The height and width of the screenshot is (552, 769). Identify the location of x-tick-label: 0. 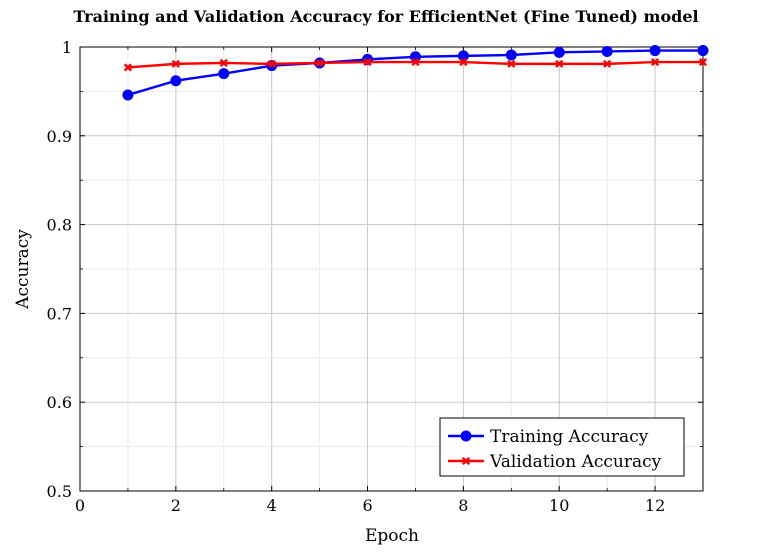
(80, 505).